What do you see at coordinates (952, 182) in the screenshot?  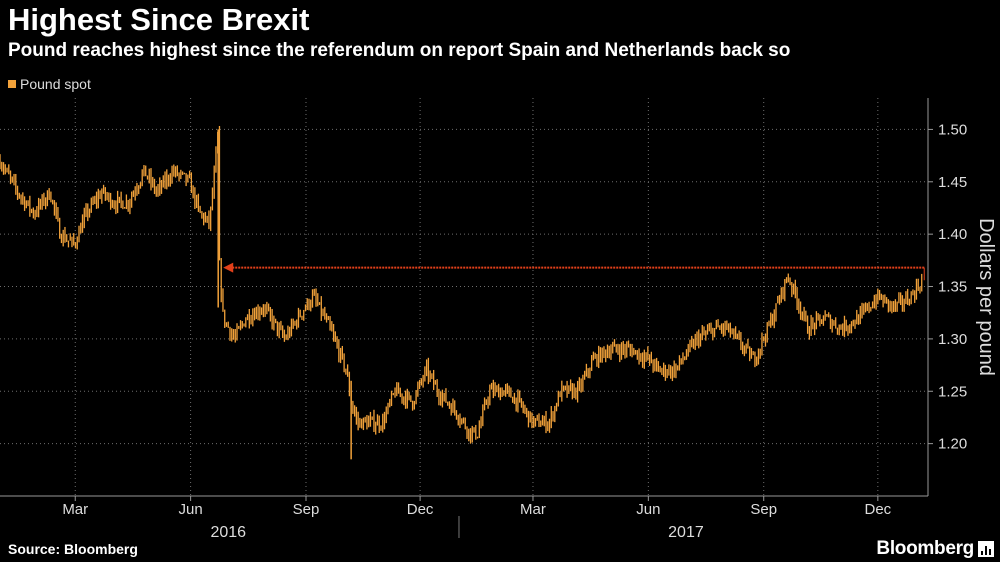 I see `y-tick-label: 1.45` at bounding box center [952, 182].